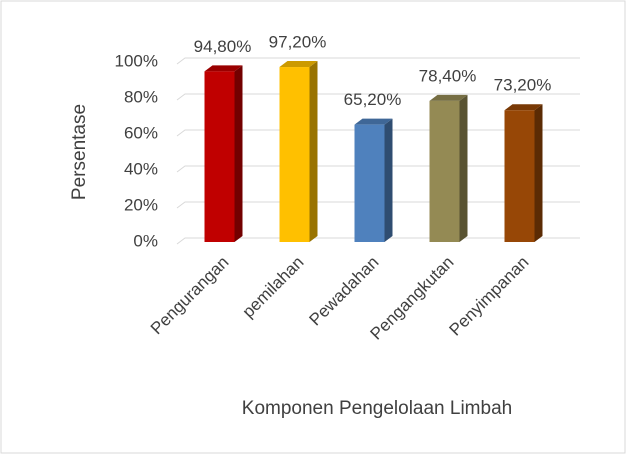 Image resolution: width=627 pixels, height=455 pixels. I want to click on y-tick-label: 40%, so click(141, 168).